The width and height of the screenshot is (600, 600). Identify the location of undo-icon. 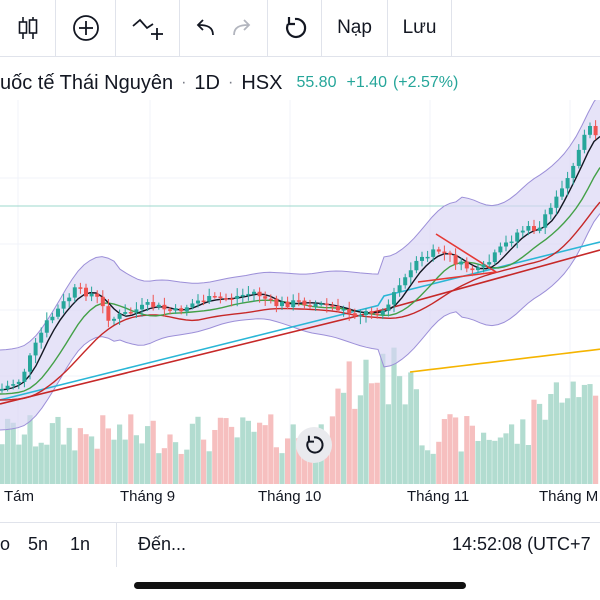
(205, 28).